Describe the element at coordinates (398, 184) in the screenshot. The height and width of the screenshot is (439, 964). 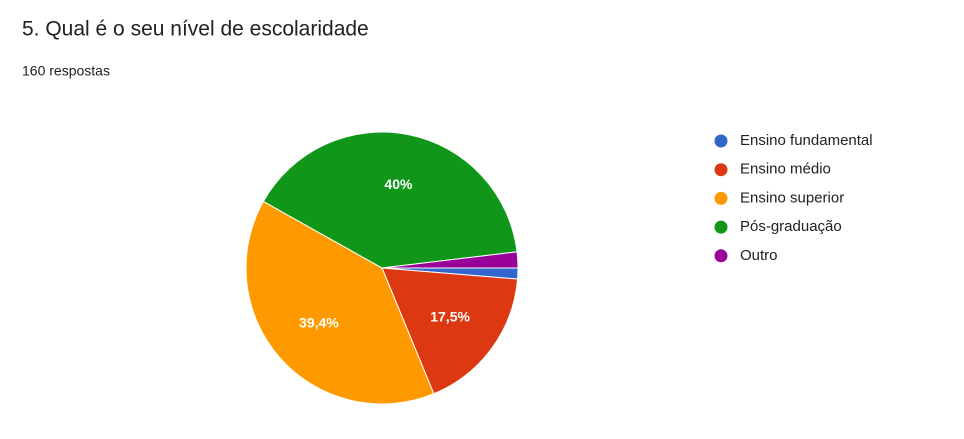
I see `slice-label: 40%` at that location.